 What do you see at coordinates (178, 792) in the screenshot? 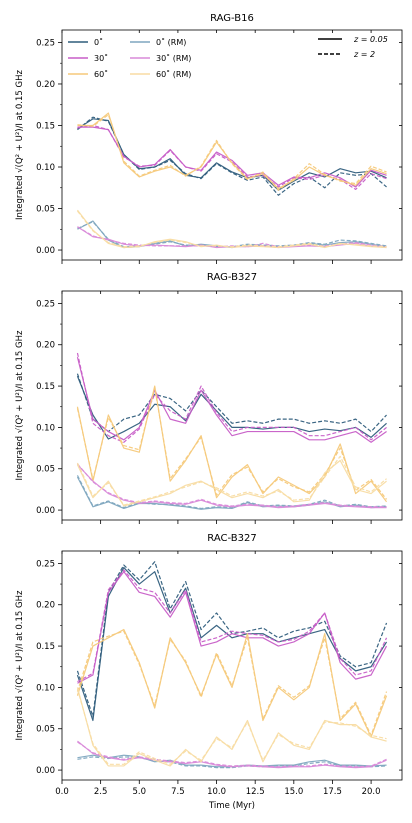
I see `x-tick-label: 7.5` at bounding box center [178, 792].